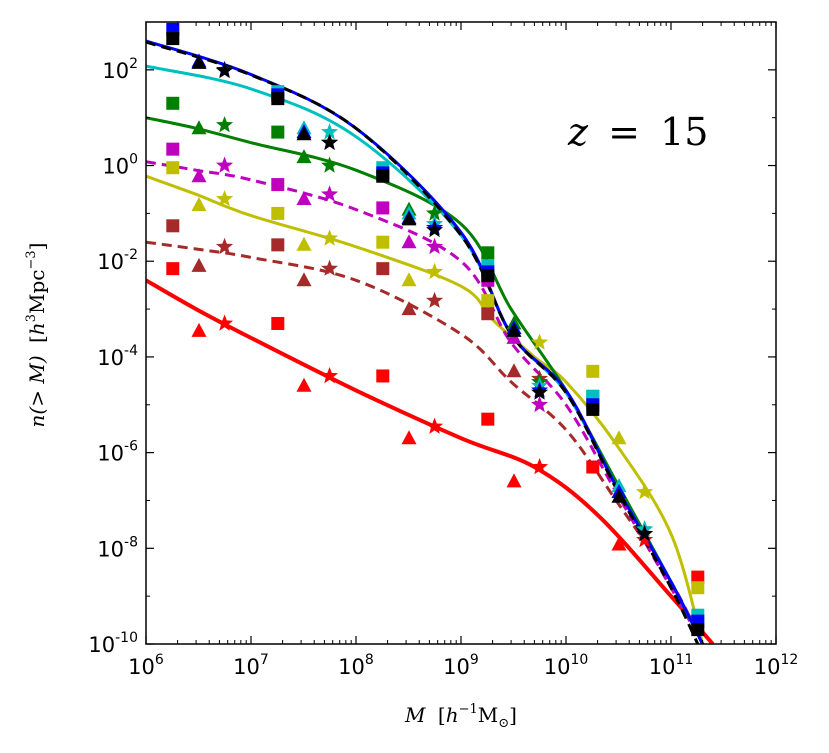  What do you see at coordinates (117, 260) in the screenshot?
I see `y-tick-label: 10⁻²` at bounding box center [117, 260].